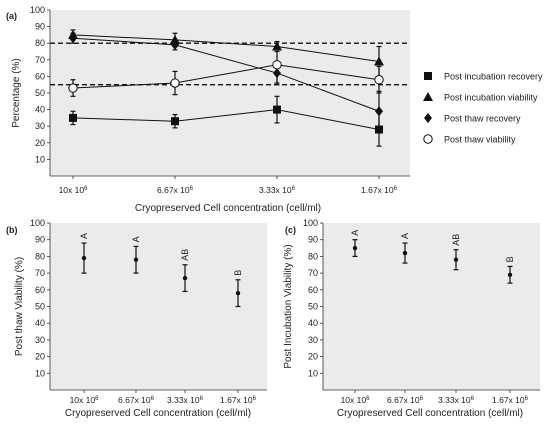 The image size is (550, 426). I want to click on series-circle, so click(226, 71).